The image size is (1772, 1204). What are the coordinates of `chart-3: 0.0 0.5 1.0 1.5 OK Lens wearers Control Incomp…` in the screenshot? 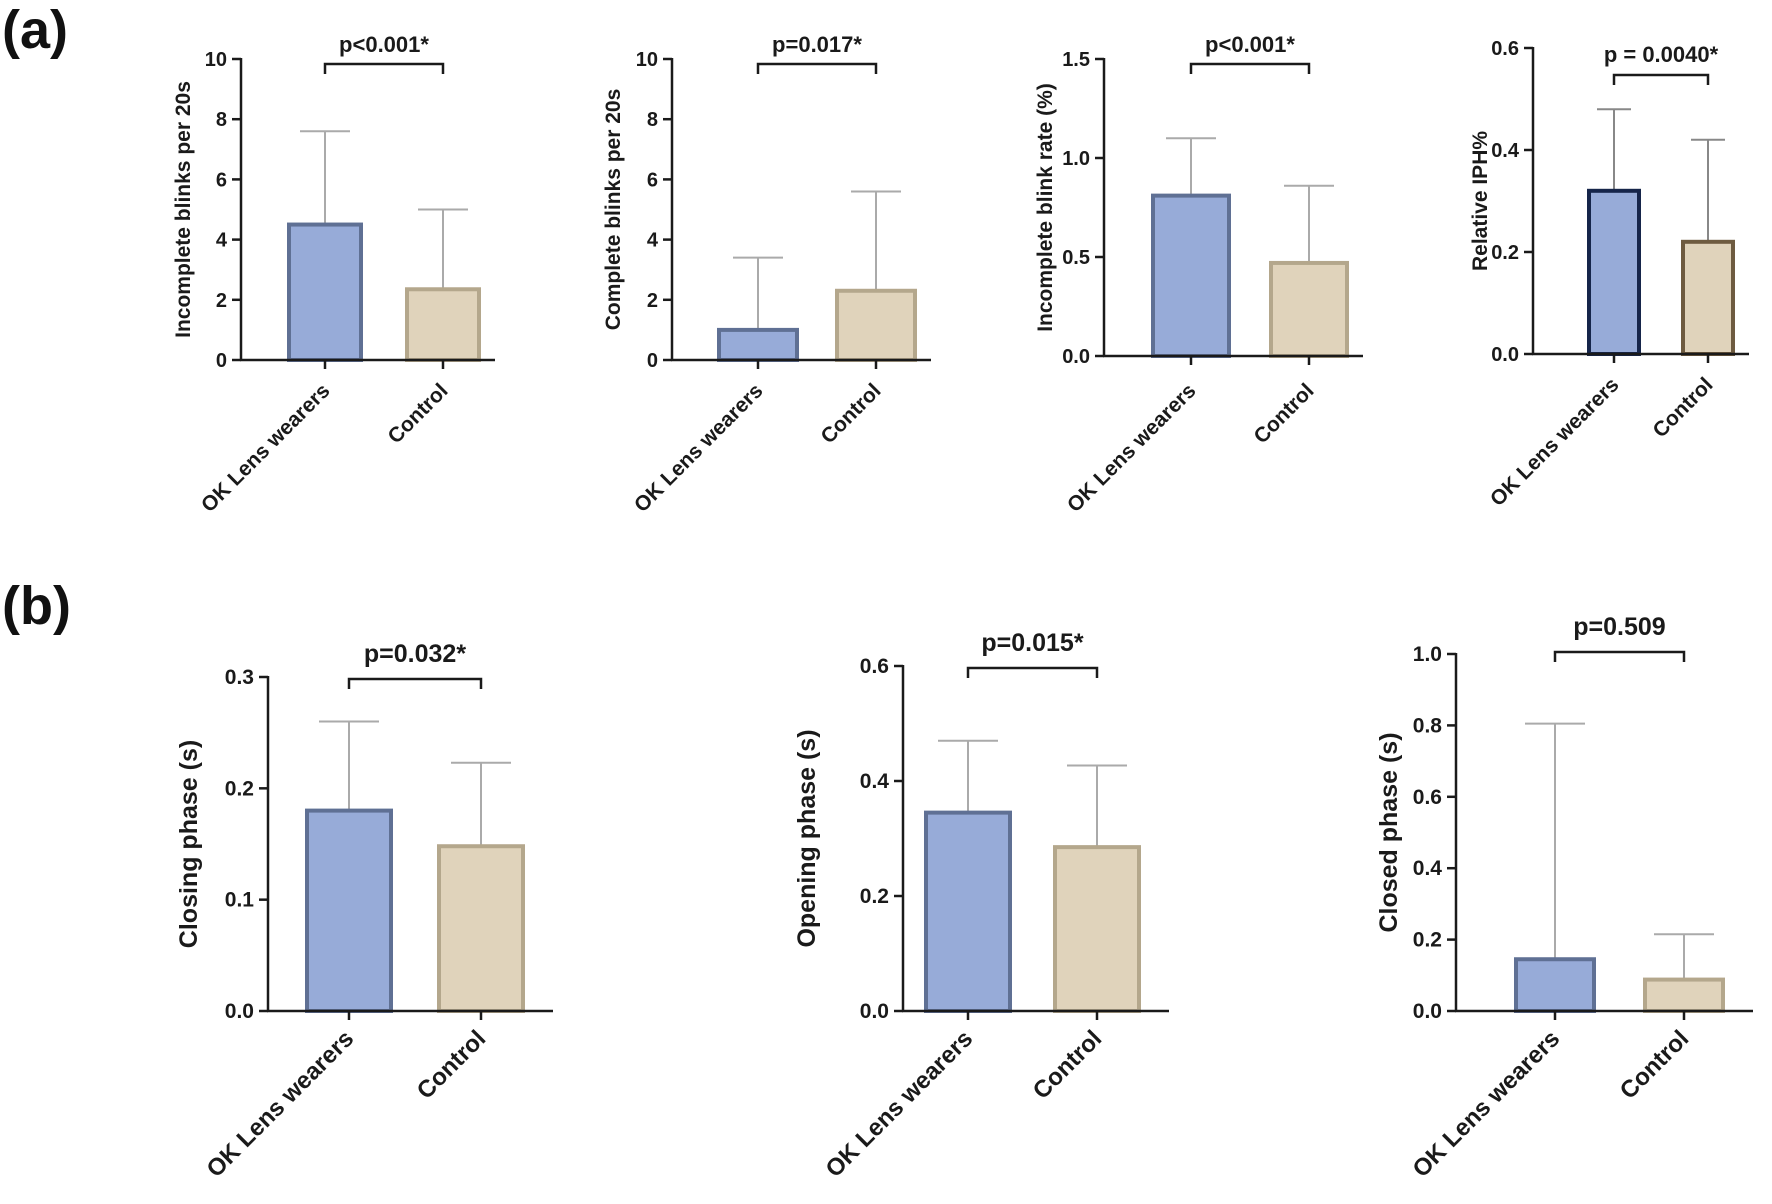 It's located at (1198, 274).